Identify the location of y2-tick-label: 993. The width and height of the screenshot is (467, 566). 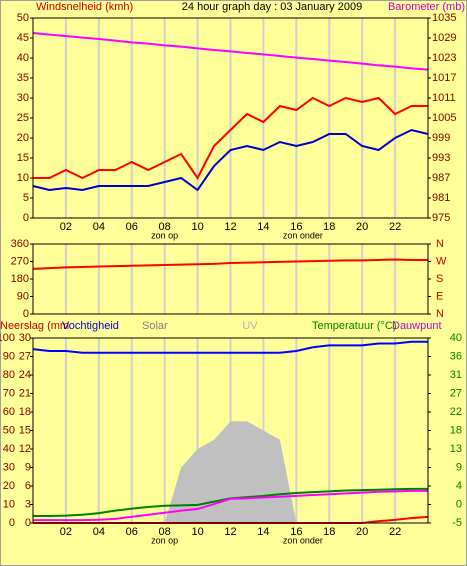
(441, 158).